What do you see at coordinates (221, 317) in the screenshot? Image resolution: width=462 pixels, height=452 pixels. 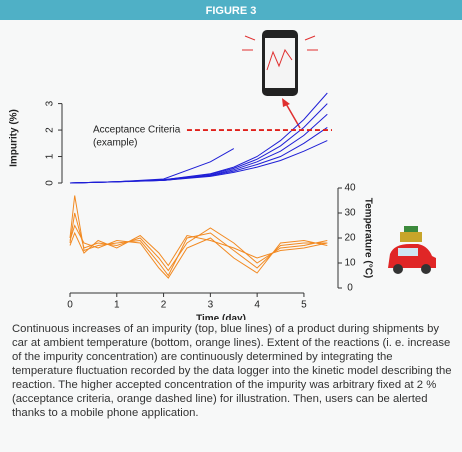 I see `x-axis-label: Time (day)` at bounding box center [221, 317].